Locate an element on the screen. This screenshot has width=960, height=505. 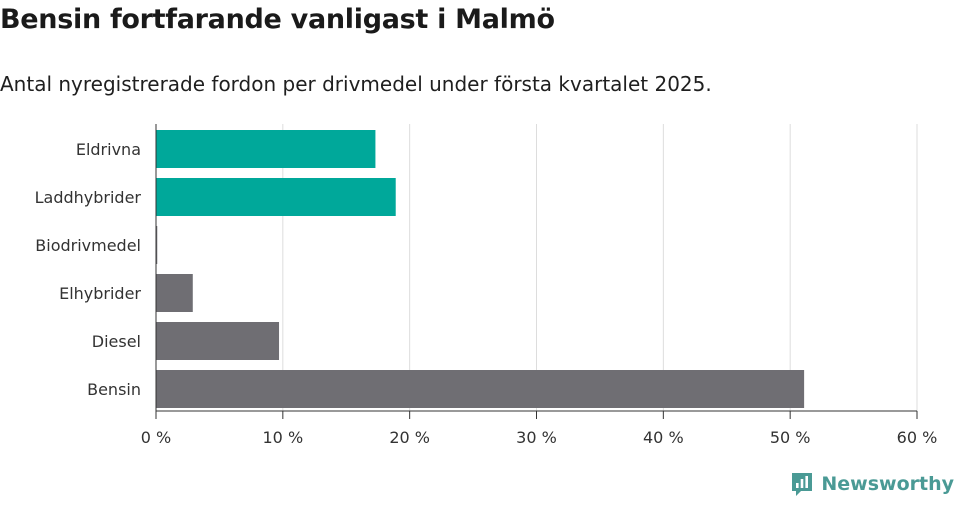
x-tick-label: 40 % is located at coordinates (663, 437).